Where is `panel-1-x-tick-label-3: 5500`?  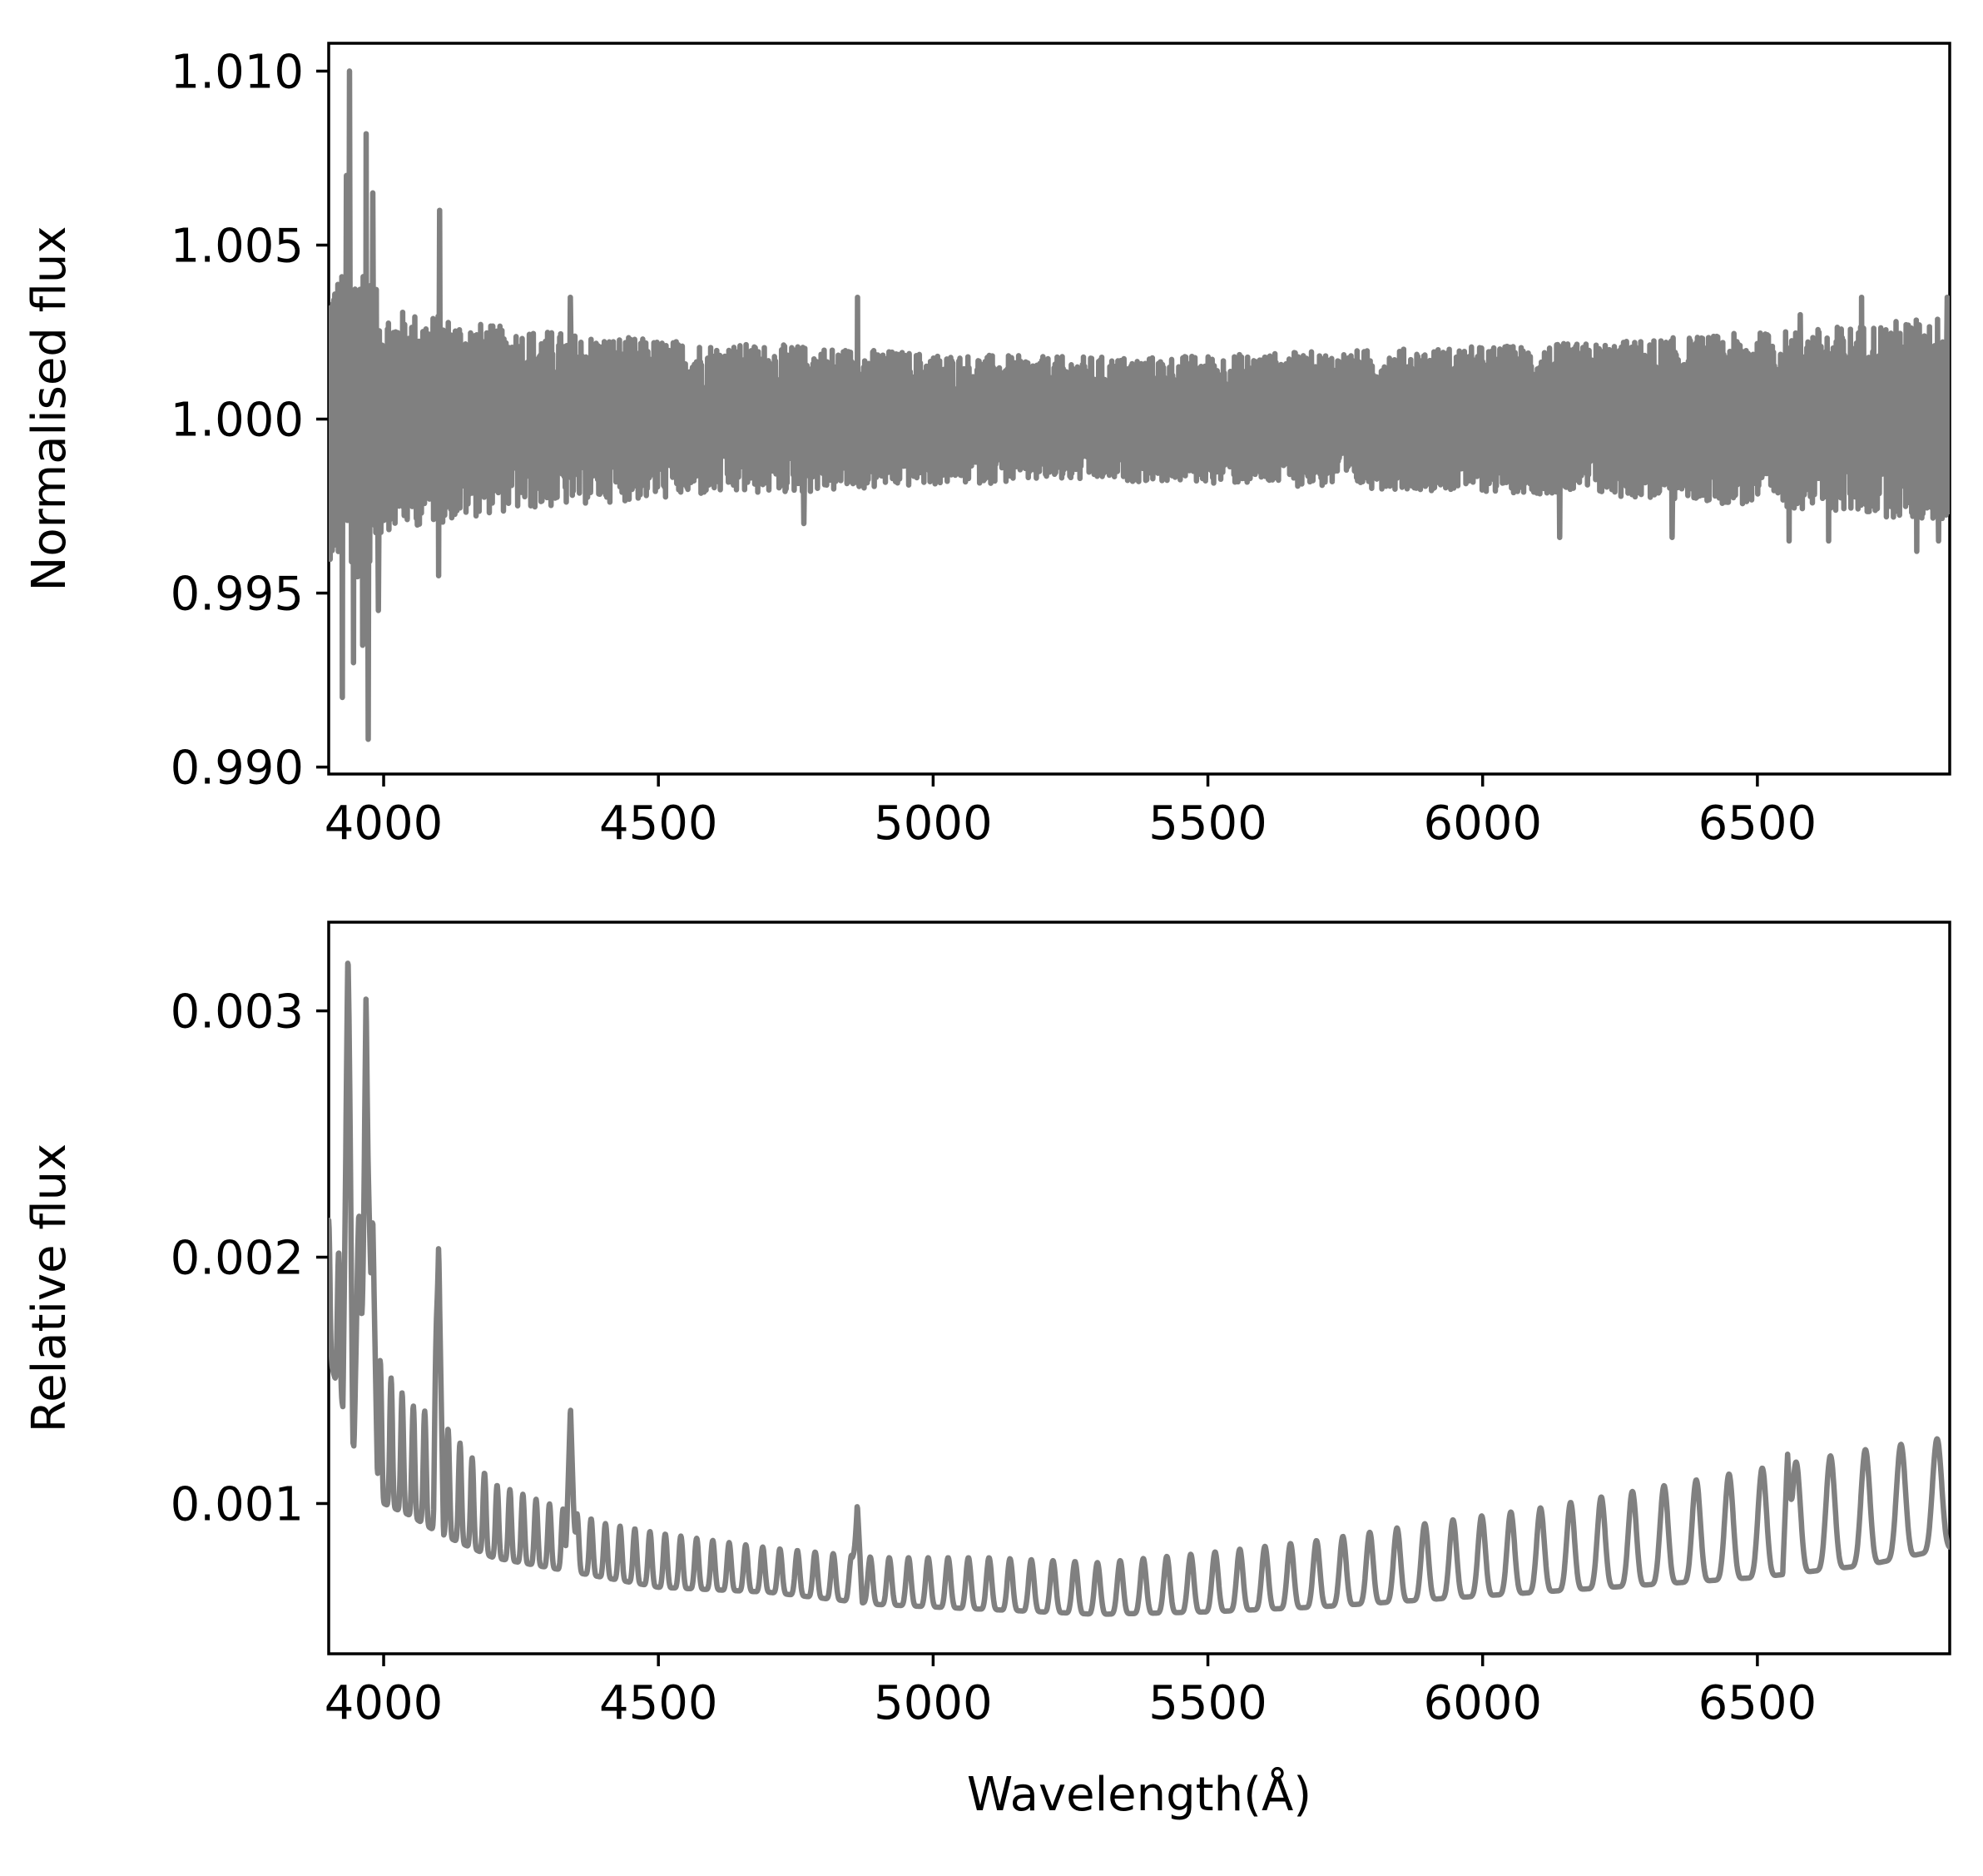 panel-1-x-tick-label-3: 5500 is located at coordinates (1207, 1703).